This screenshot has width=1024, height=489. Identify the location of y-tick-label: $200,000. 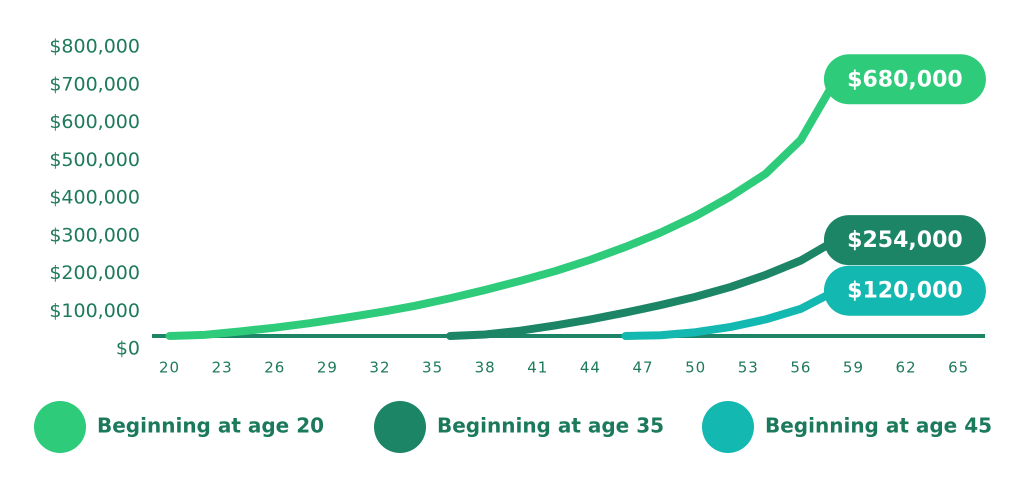
(94, 273).